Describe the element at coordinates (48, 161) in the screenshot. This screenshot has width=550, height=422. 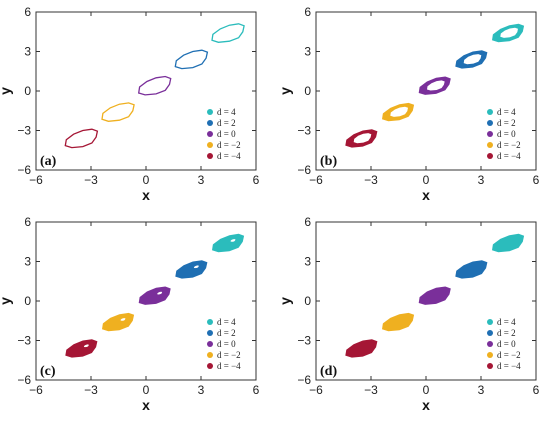
I see `panel-label: (a)` at that location.